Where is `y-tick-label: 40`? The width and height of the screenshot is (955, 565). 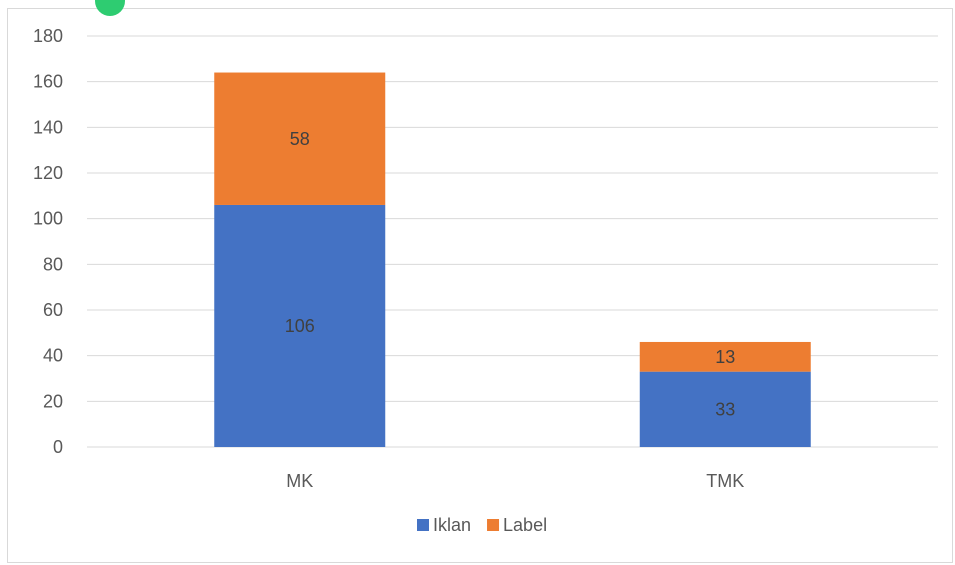
y-tick-label: 40 is located at coordinates (53, 356).